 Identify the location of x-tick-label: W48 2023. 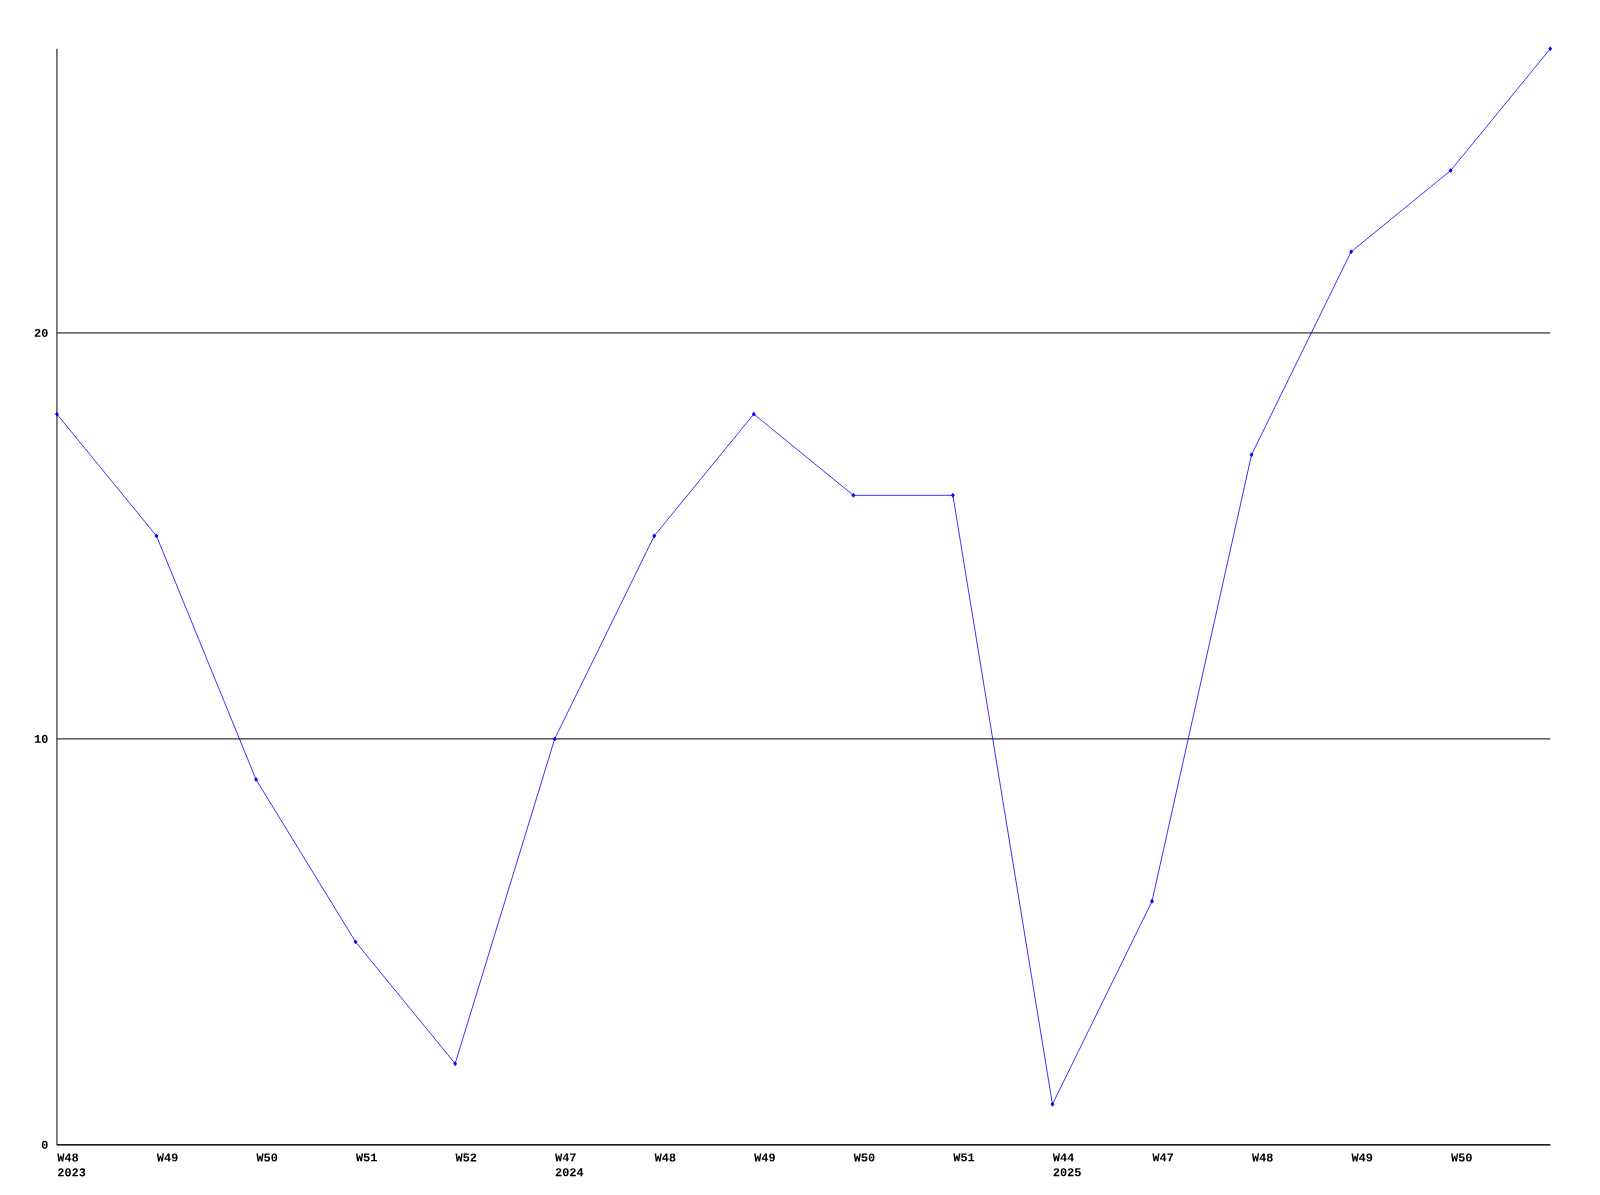
(71, 1165).